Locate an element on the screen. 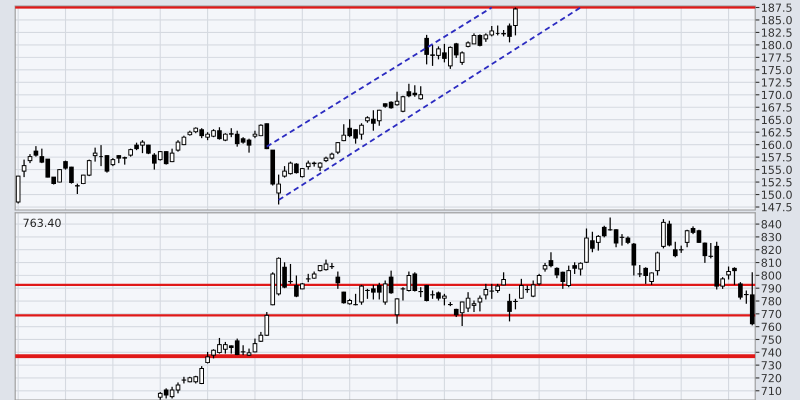  annotation: 763.40 is located at coordinates (42, 223).